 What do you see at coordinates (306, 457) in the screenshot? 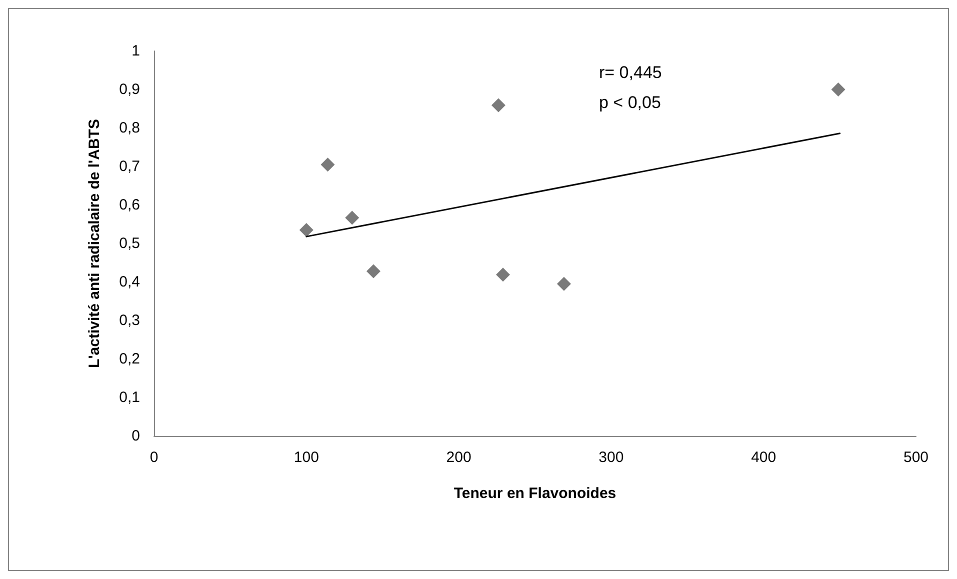
I see `x-tick-label: 100` at bounding box center [306, 457].